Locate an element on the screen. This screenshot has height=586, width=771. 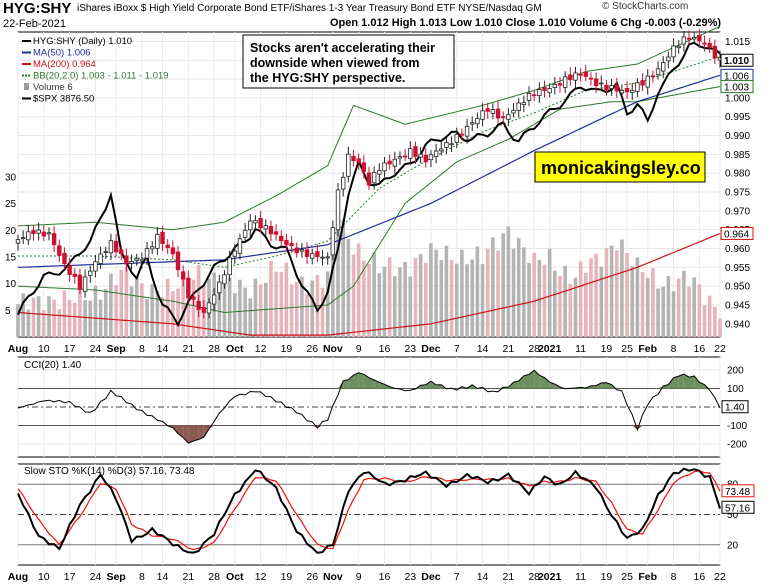
price-axis-tick: 0.960 is located at coordinates (737, 249).